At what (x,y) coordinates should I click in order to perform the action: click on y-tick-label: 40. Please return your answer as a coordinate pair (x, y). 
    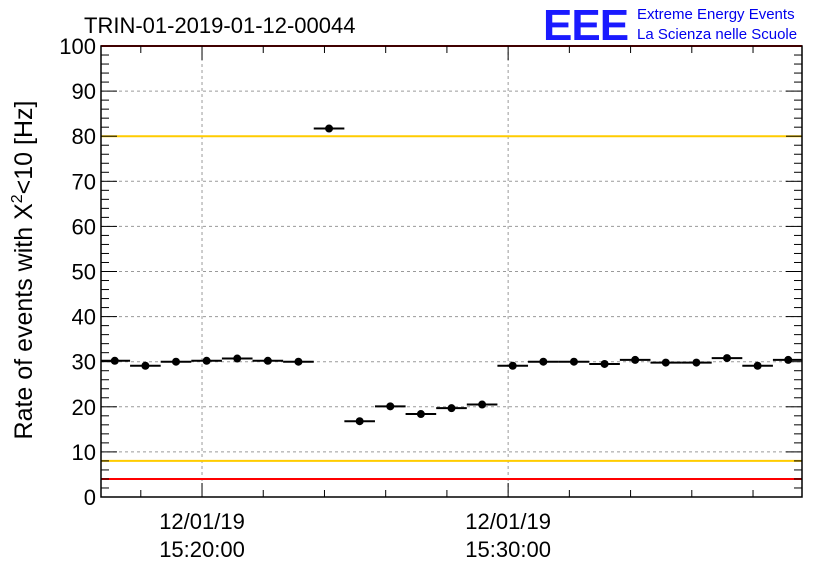
    Looking at the image, I should click on (84, 317).